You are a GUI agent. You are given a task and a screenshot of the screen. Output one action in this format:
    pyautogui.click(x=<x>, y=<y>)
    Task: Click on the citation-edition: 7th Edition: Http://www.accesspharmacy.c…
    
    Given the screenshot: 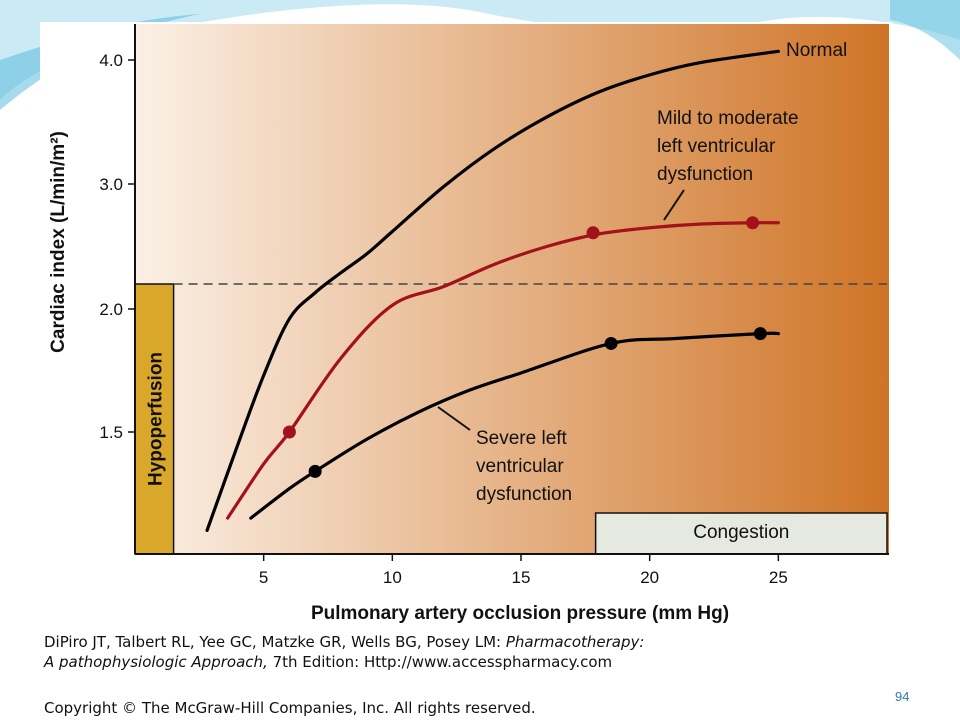 What is the action you would take?
    pyautogui.click(x=440, y=662)
    